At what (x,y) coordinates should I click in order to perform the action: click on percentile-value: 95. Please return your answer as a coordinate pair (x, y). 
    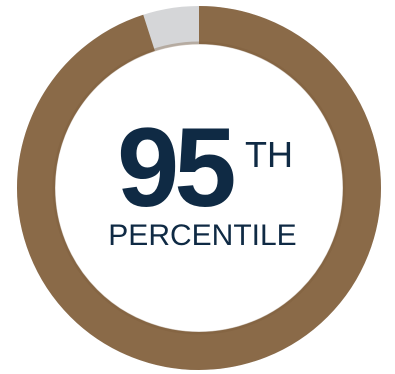
    Looking at the image, I should click on (177, 167).